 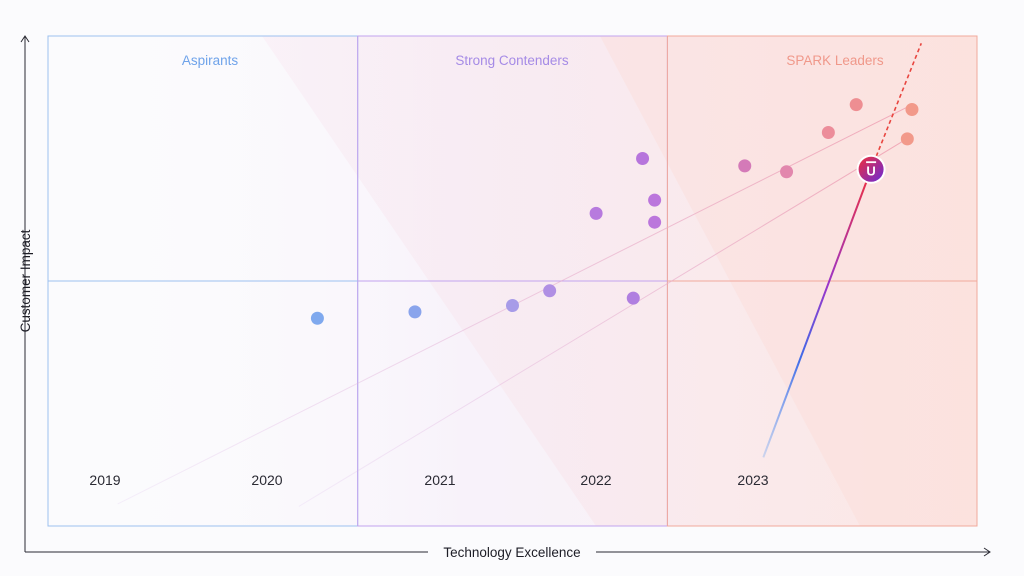 I want to click on year-label-2021: 2021, so click(x=439, y=480).